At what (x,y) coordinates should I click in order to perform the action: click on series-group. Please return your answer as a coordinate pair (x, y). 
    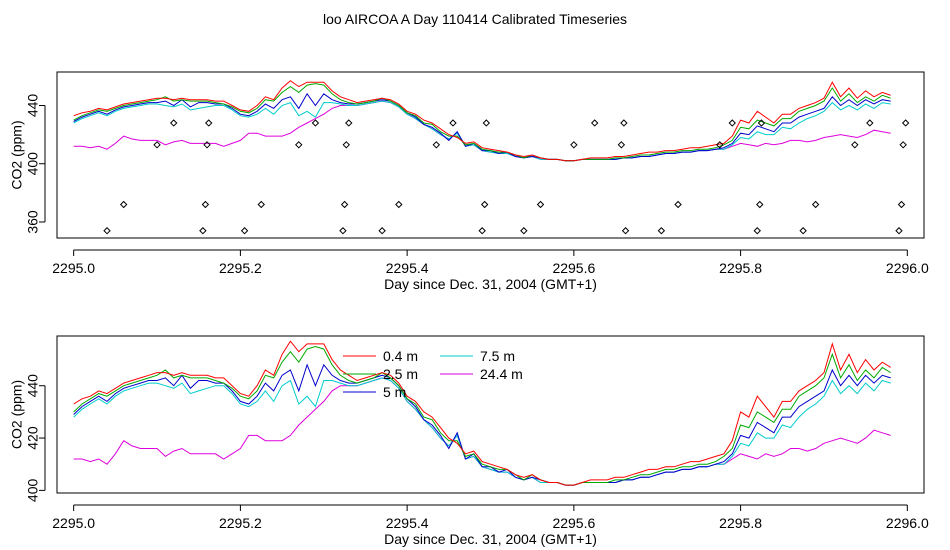
    Looking at the image, I should click on (482, 121).